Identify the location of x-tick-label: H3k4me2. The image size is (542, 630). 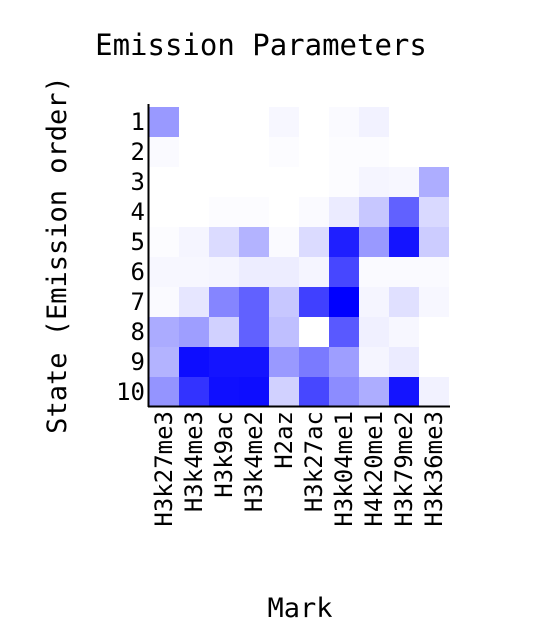
(254, 461).